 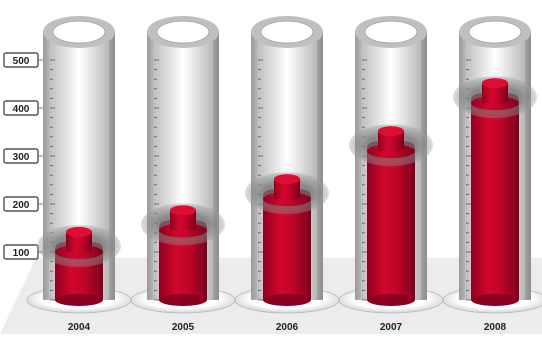 What do you see at coordinates (391, 215) in the screenshot?
I see `bar-2007` at bounding box center [391, 215].